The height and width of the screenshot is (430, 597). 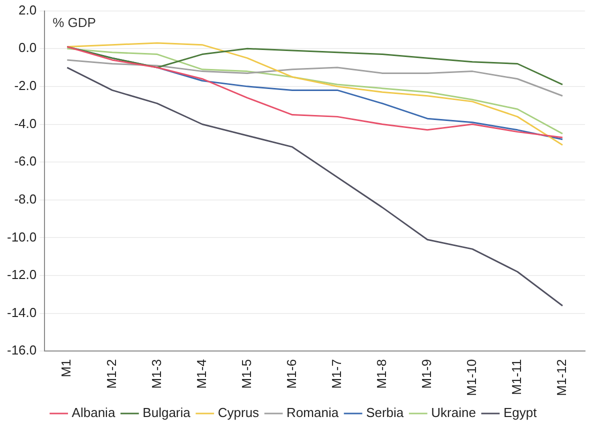 I want to click on x-tick-label: M1-9, so click(x=426, y=374).